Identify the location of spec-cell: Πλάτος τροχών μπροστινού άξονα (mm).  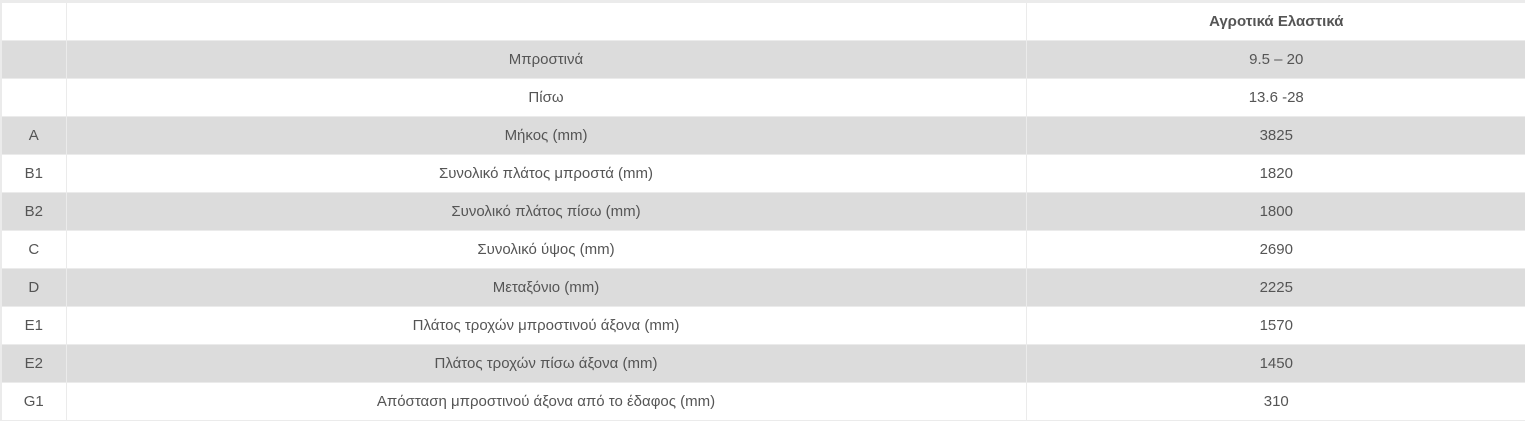
(545, 325).